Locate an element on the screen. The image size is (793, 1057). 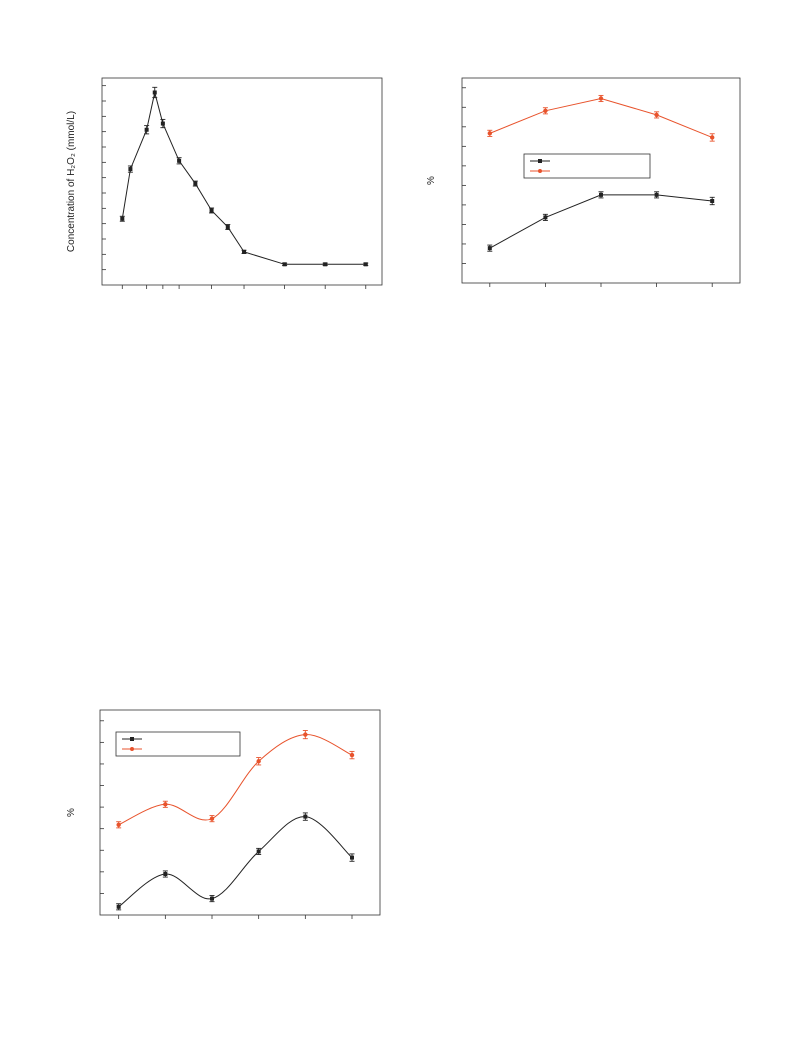
y-axis-label: Concentration of H₂O₂ (mmol/L) is located at coordinates (71, 181).